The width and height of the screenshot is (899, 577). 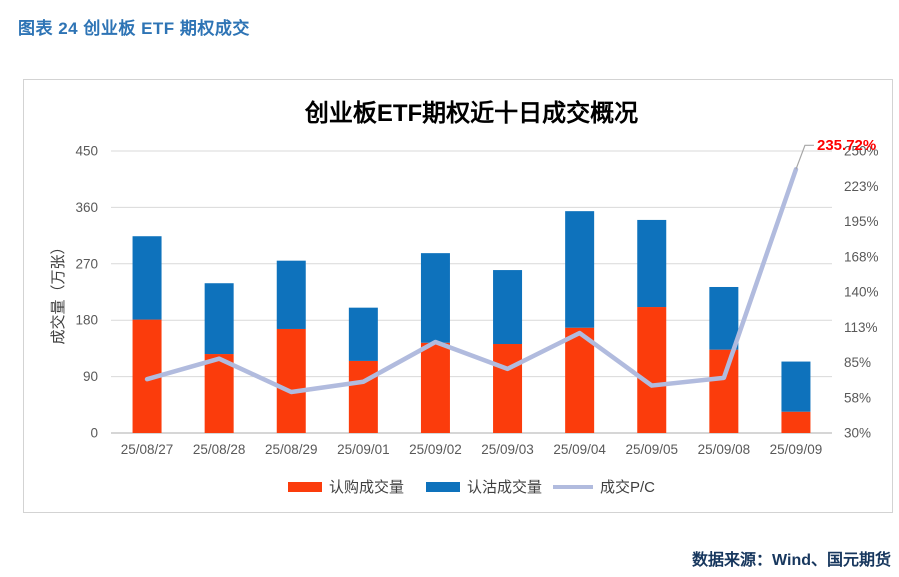 What do you see at coordinates (857, 362) in the screenshot?
I see `y-right-tick-label: 85%` at bounding box center [857, 362].